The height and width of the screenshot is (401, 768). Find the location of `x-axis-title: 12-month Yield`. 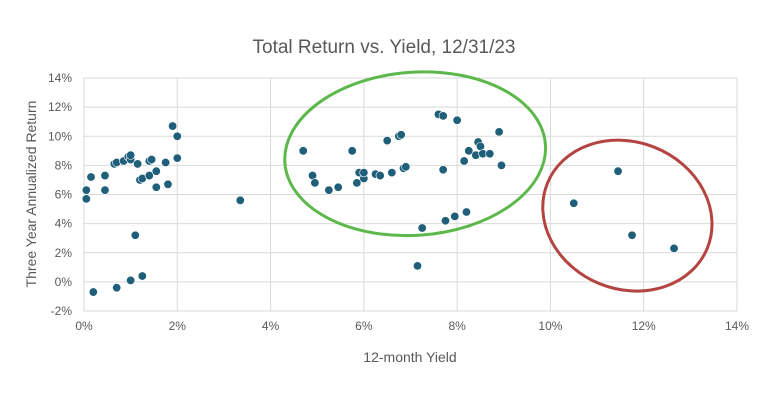

x-axis-title: 12-month Yield is located at coordinates (409, 357).